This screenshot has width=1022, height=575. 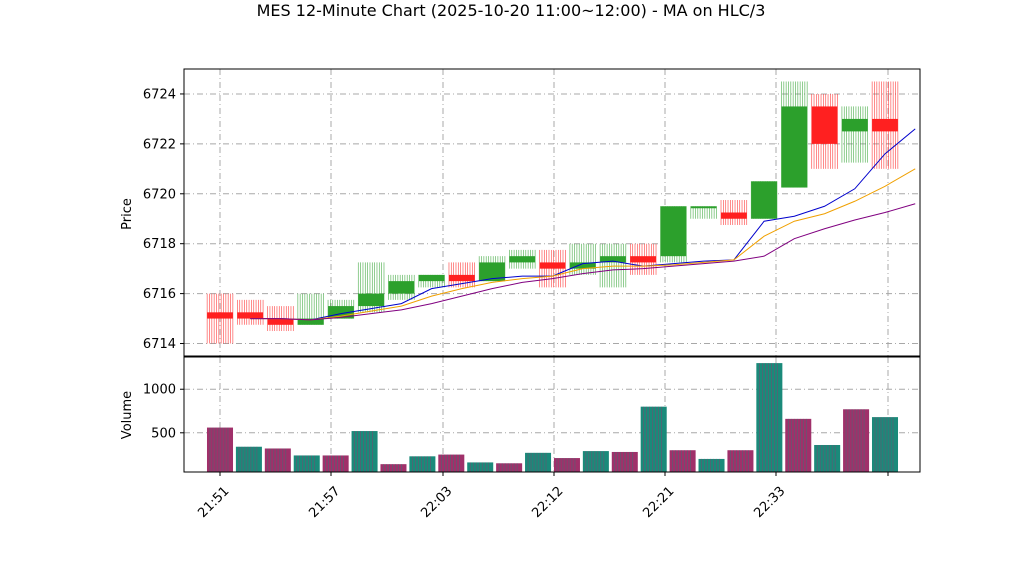 What do you see at coordinates (163, 433) in the screenshot?
I see `volume-tick-label: 500` at bounding box center [163, 433].